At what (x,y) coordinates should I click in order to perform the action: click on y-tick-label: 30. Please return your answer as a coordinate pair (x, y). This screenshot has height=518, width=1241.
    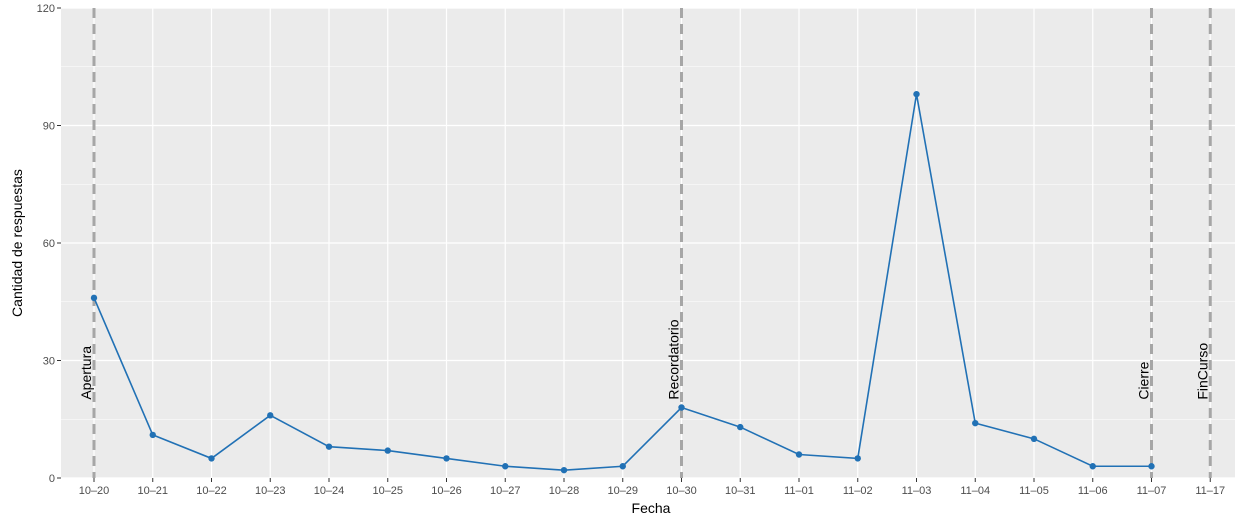
    Looking at the image, I should click on (49, 362).